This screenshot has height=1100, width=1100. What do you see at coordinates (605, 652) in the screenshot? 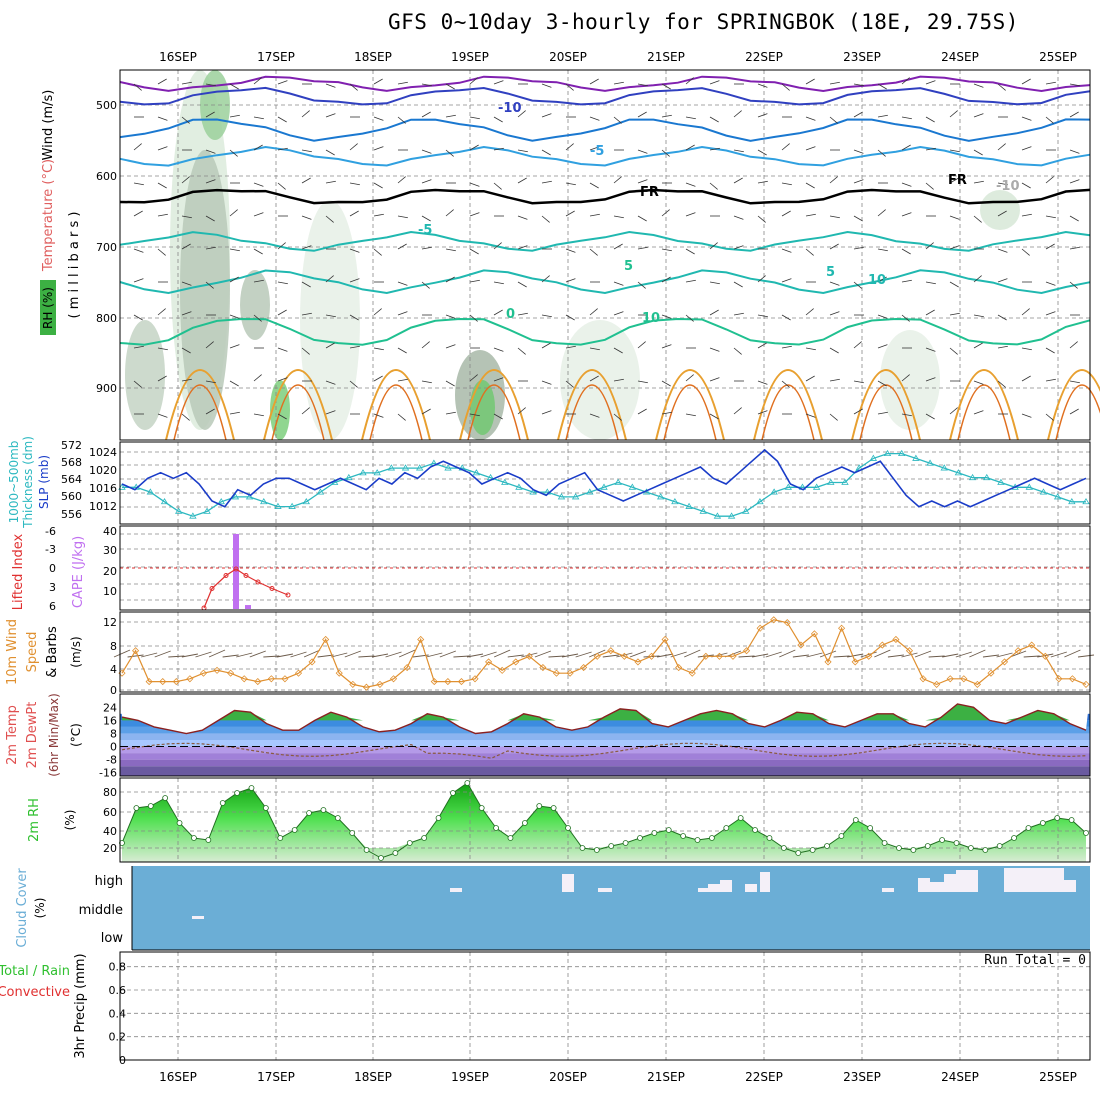
I see `wind10-frame` at bounding box center [605, 652].